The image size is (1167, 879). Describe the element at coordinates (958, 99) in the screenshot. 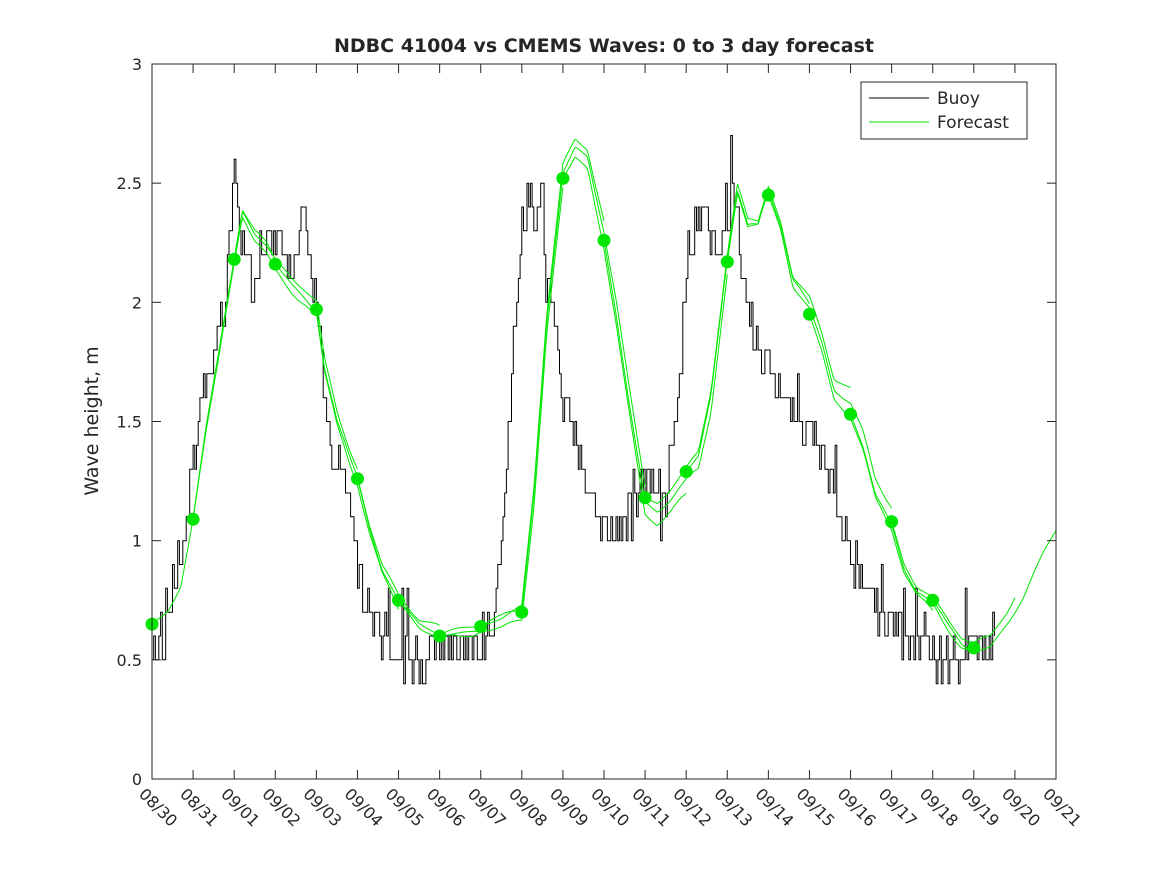

I see `legend-label-buoy: Buoy` at that location.